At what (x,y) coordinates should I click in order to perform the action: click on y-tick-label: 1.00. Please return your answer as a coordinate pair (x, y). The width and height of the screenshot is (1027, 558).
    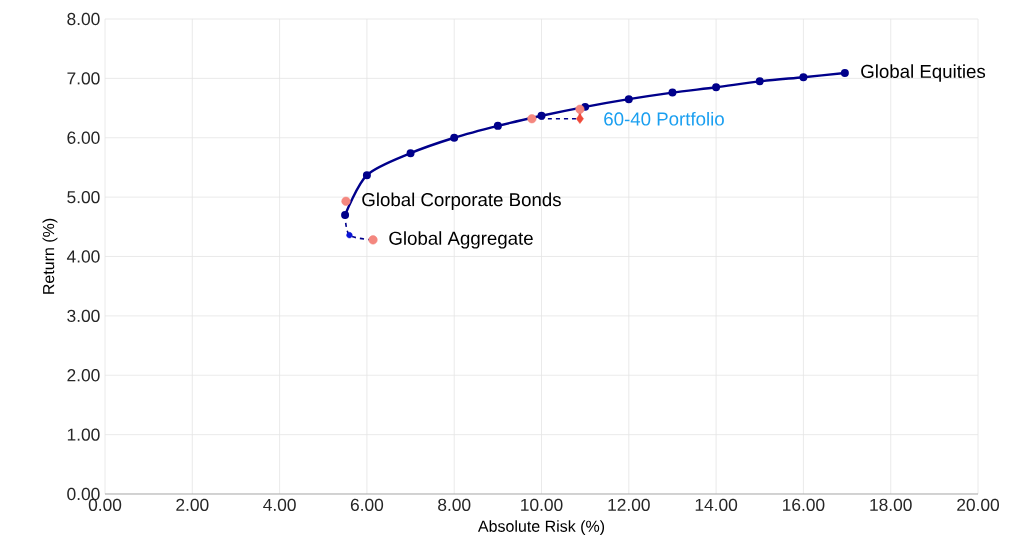
    Looking at the image, I should click on (83, 434).